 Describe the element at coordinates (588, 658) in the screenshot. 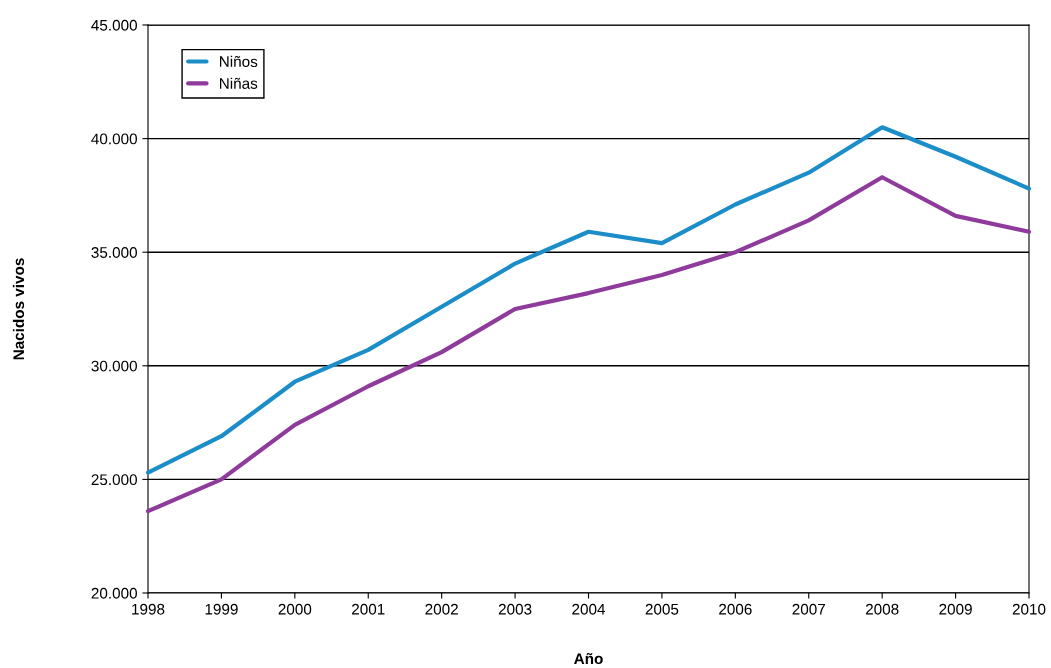

I see `x-axis-title: Año` at that location.